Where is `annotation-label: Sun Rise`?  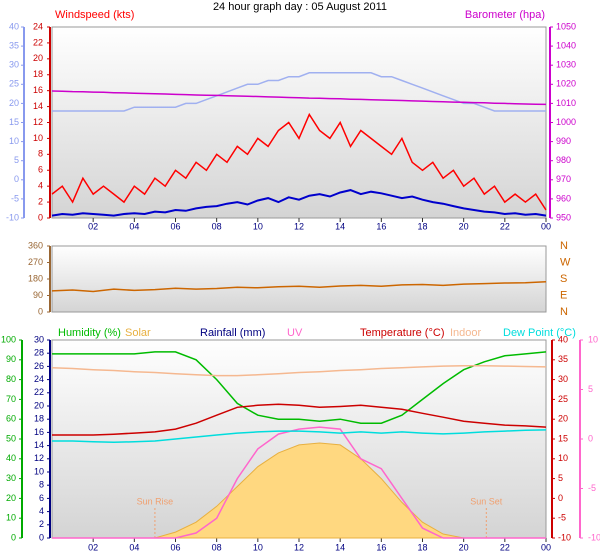
annotation-label: Sun Rise is located at coordinates (155, 501).